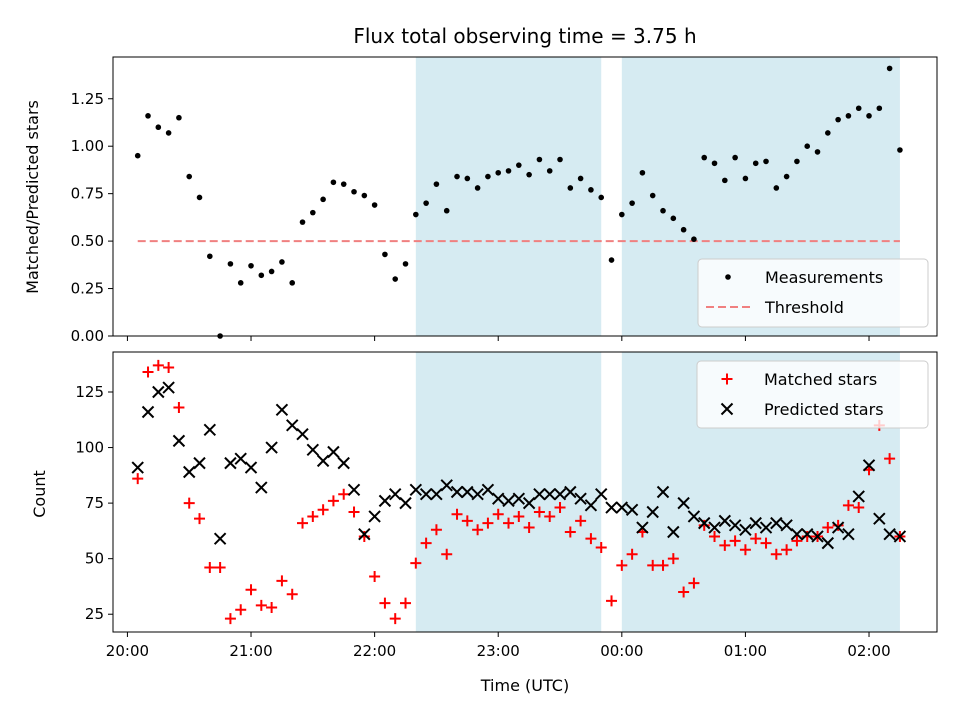 This screenshot has height=720, width=960. What do you see at coordinates (89, 392) in the screenshot?
I see `y-tick-label: 125` at bounding box center [89, 392].